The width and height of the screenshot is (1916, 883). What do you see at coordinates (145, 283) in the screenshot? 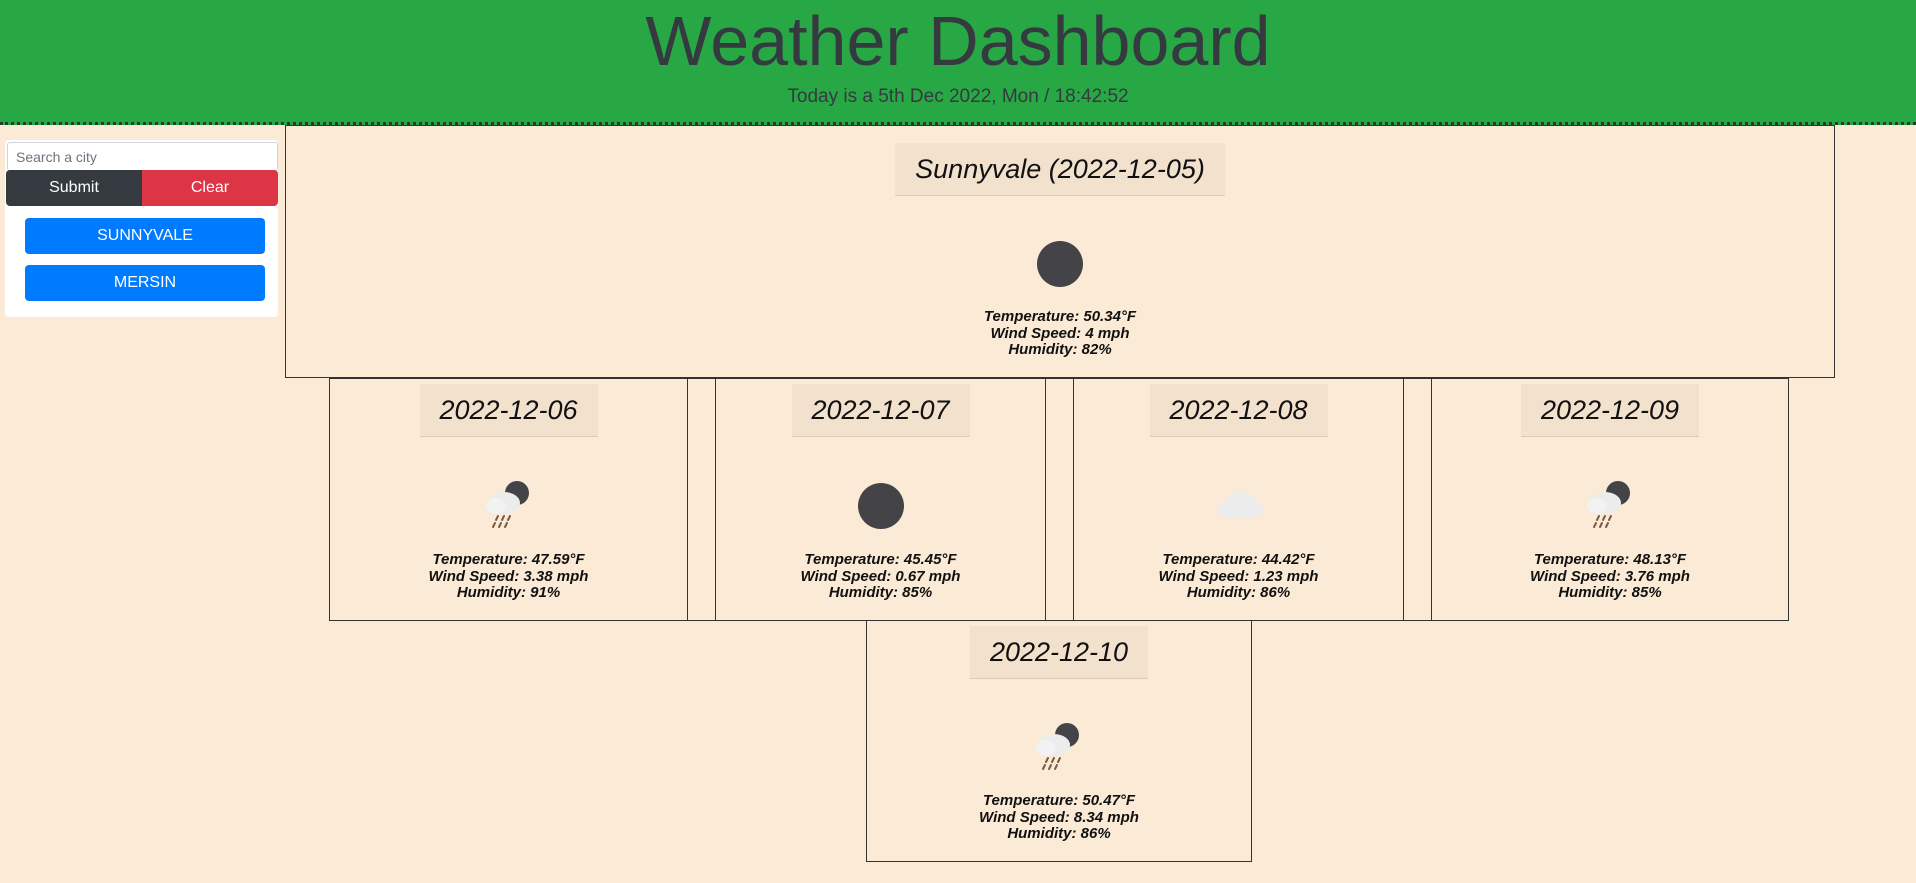
I see `history-city-mersin: MERSIN` at bounding box center [145, 283].